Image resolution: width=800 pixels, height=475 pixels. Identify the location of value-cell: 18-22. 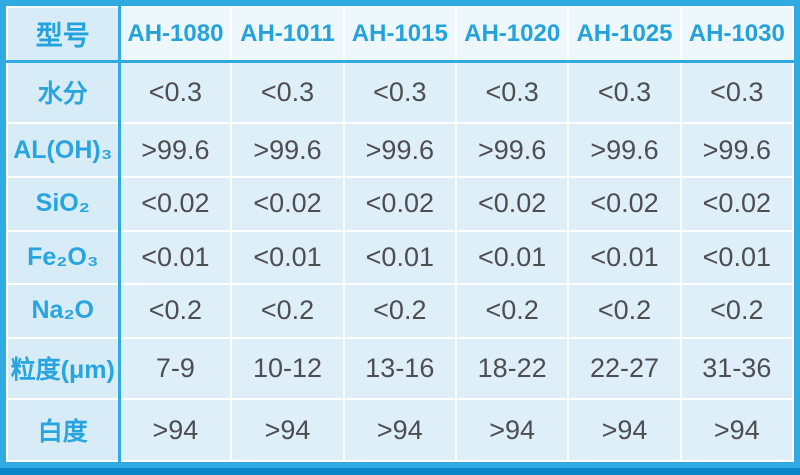
(512, 368).